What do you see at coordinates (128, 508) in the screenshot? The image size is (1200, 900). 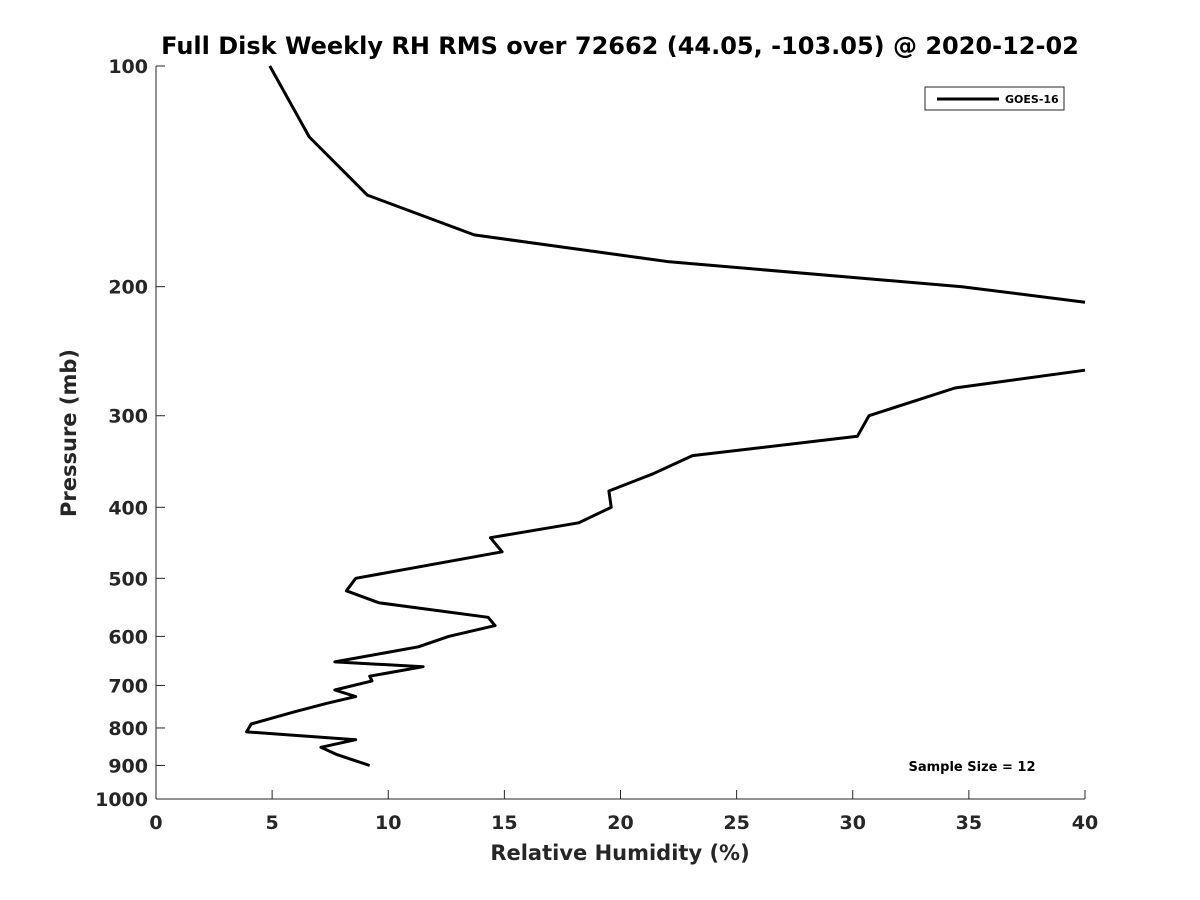 I see `y-tick-label: 400` at bounding box center [128, 508].